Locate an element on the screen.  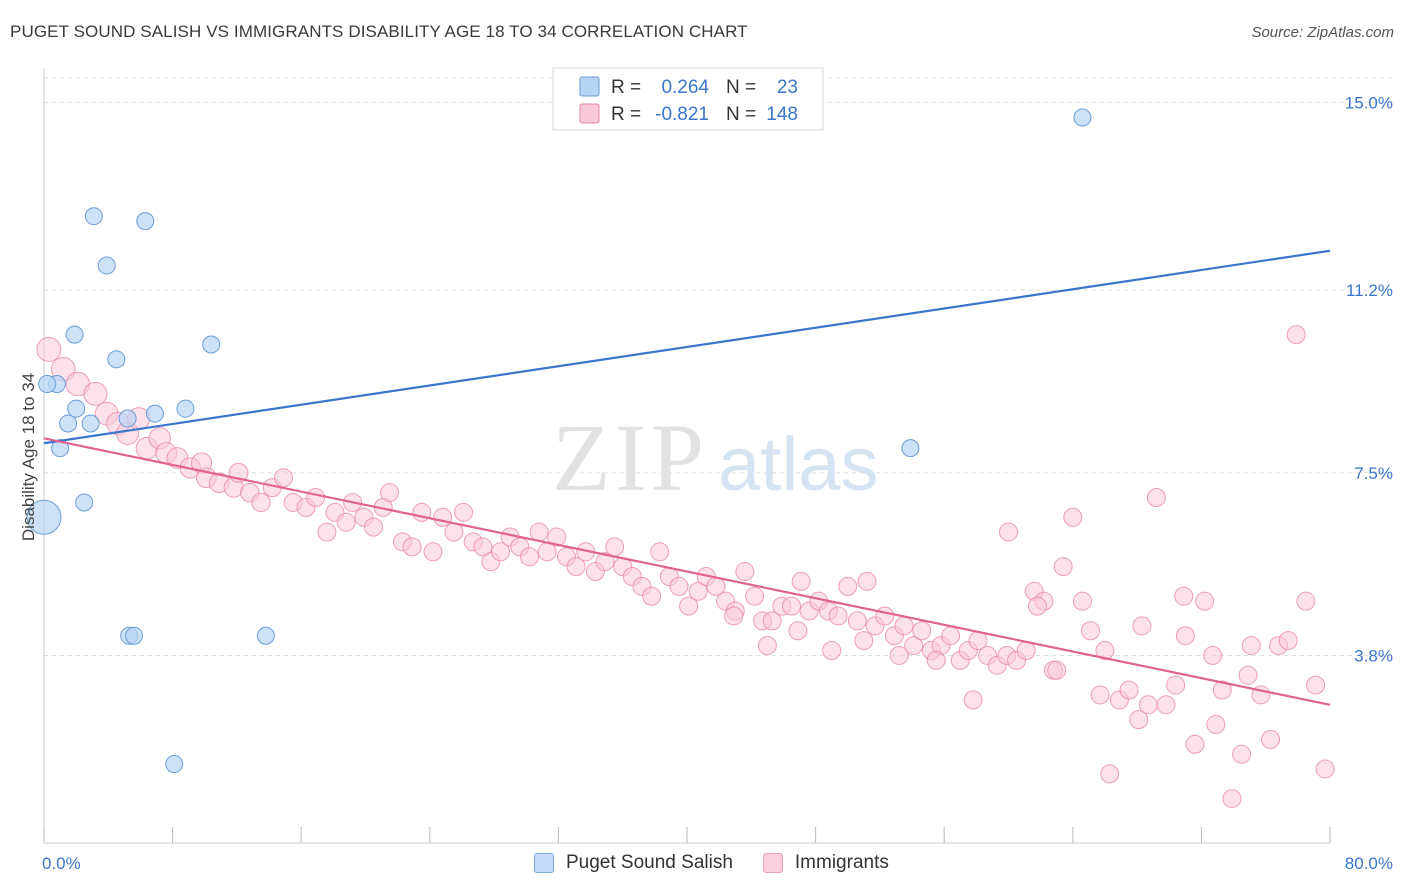
series-legend: Puget Sound Salish Immigrants is located at coordinates (726, 863).